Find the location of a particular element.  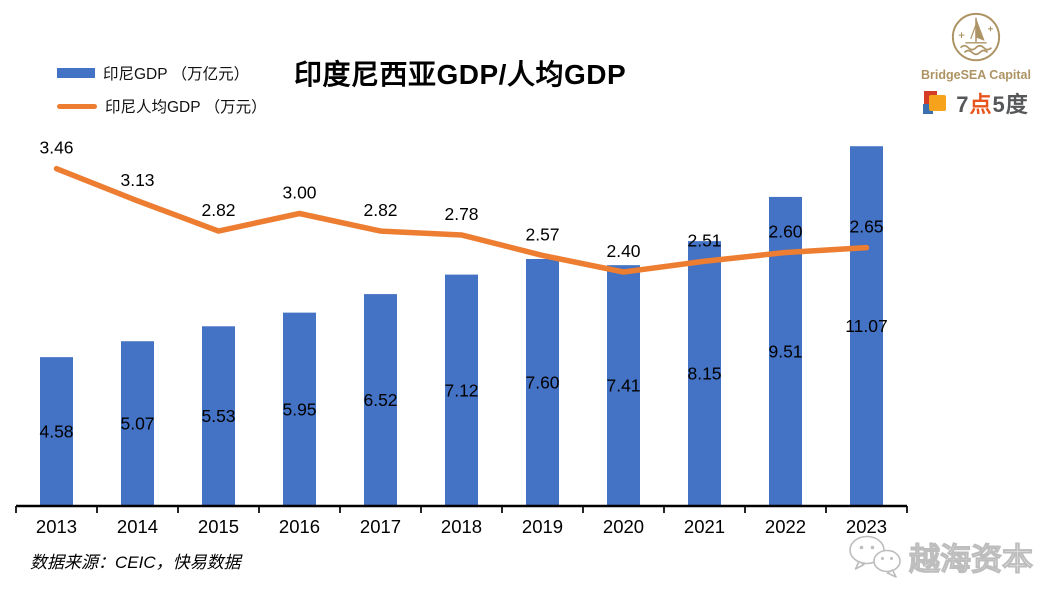

bar-2021 is located at coordinates (704, 373).